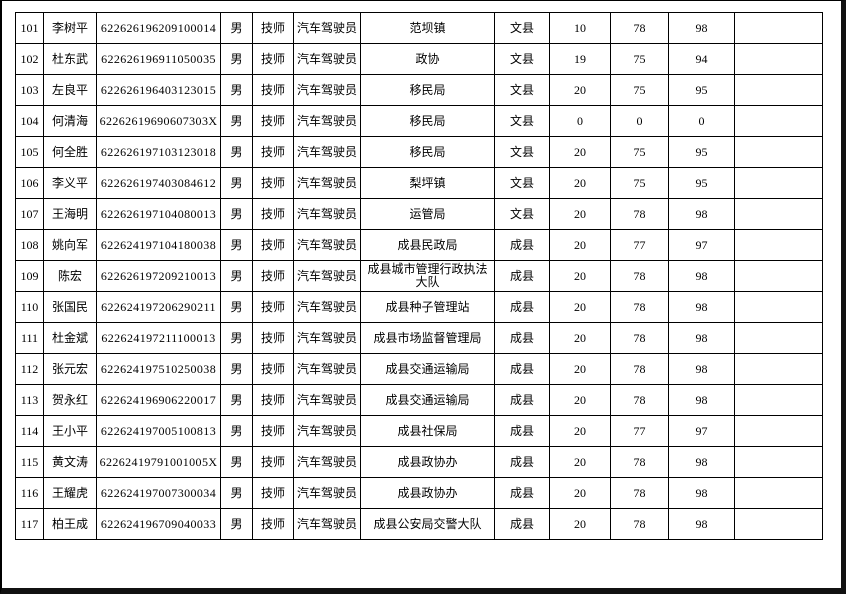 This screenshot has height=594, width=846. I want to click on cell-name: 陈宏, so click(70, 276).